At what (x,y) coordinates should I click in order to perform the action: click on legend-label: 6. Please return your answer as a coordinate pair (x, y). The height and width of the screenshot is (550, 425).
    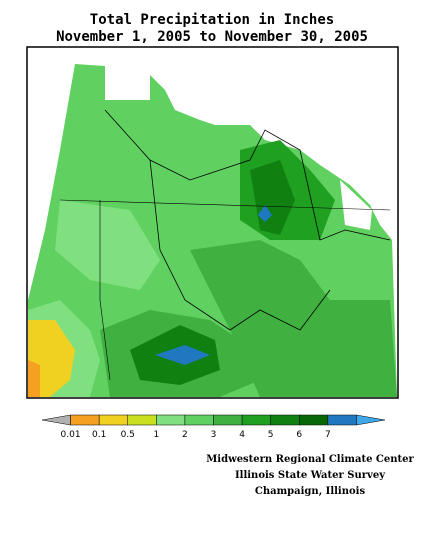
    Looking at the image, I should click on (299, 435).